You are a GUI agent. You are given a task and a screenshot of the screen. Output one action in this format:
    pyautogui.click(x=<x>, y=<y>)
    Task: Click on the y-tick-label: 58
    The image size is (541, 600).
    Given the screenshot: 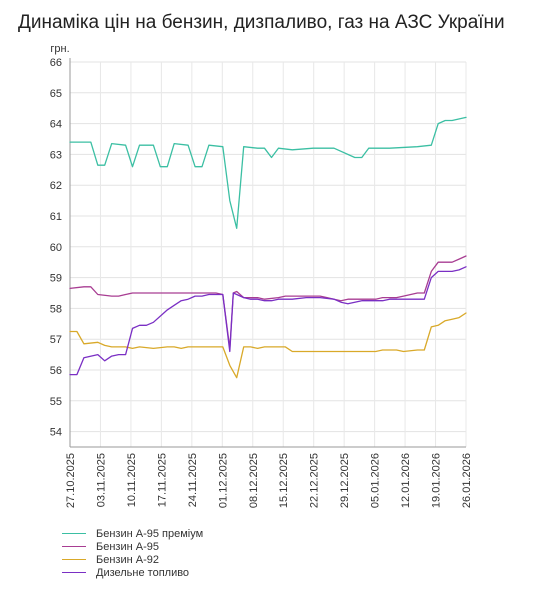 What is the action you would take?
    pyautogui.click(x=56, y=309)
    